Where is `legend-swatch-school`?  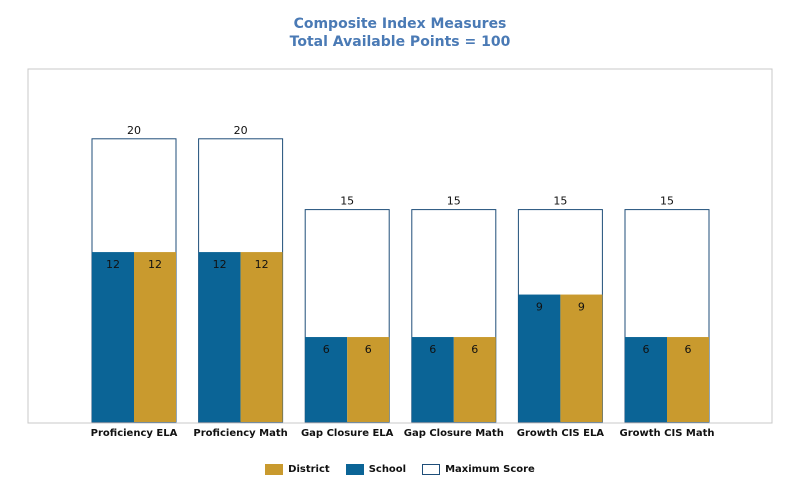
legend-swatch-school is located at coordinates (354, 469).